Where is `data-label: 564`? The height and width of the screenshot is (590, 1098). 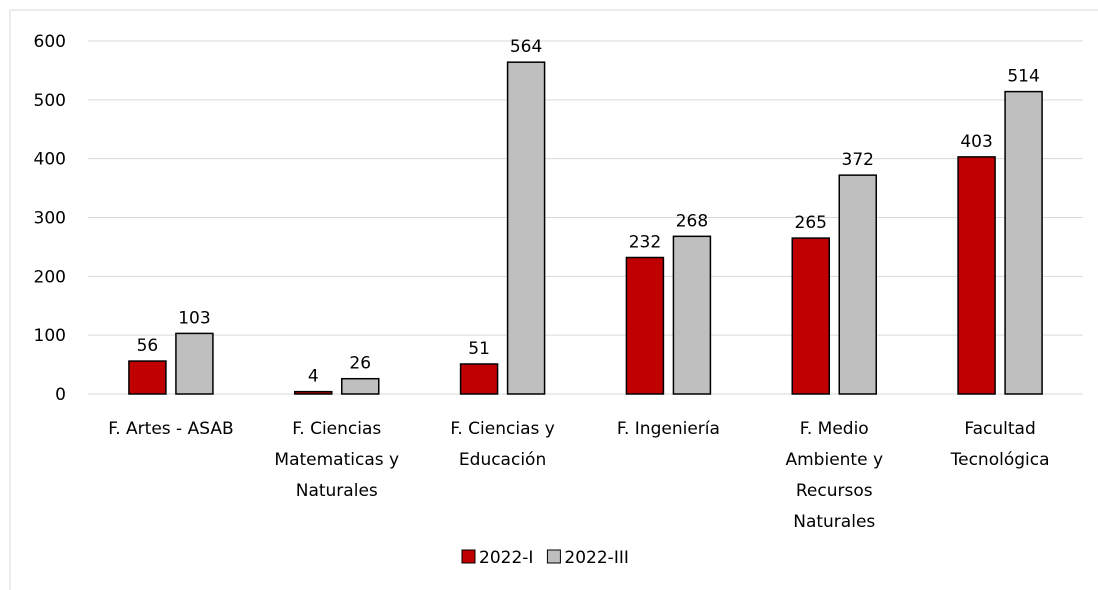
data-label: 564 is located at coordinates (526, 47).